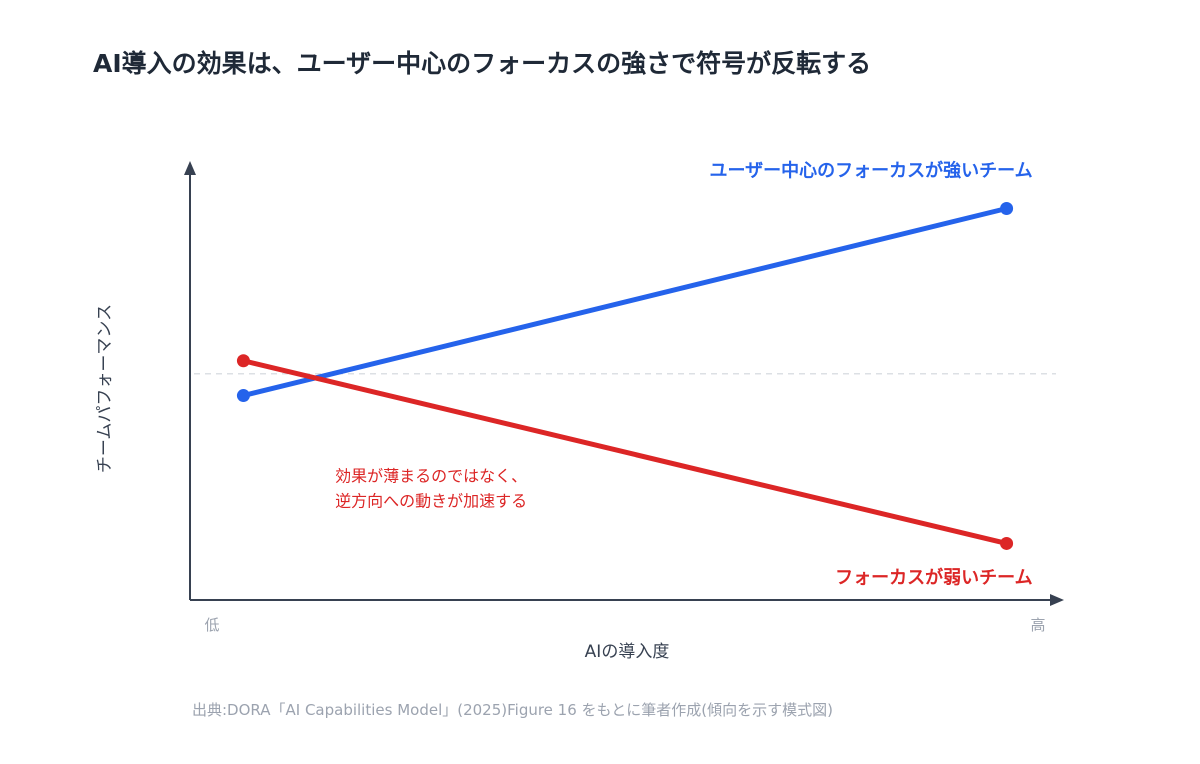  What do you see at coordinates (933, 577) in the screenshot?
I see `series-label-1: フォーカスが弱いチーム` at bounding box center [933, 577].